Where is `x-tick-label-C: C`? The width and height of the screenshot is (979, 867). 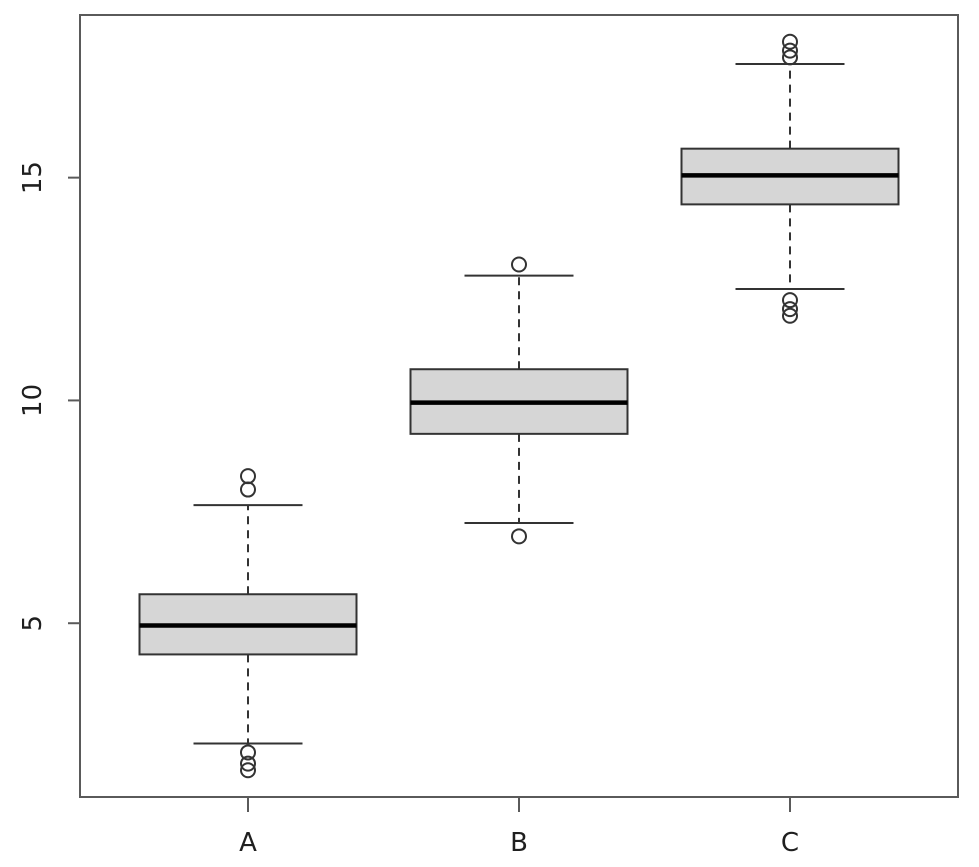 x-tick-label-C: C is located at coordinates (790, 843).